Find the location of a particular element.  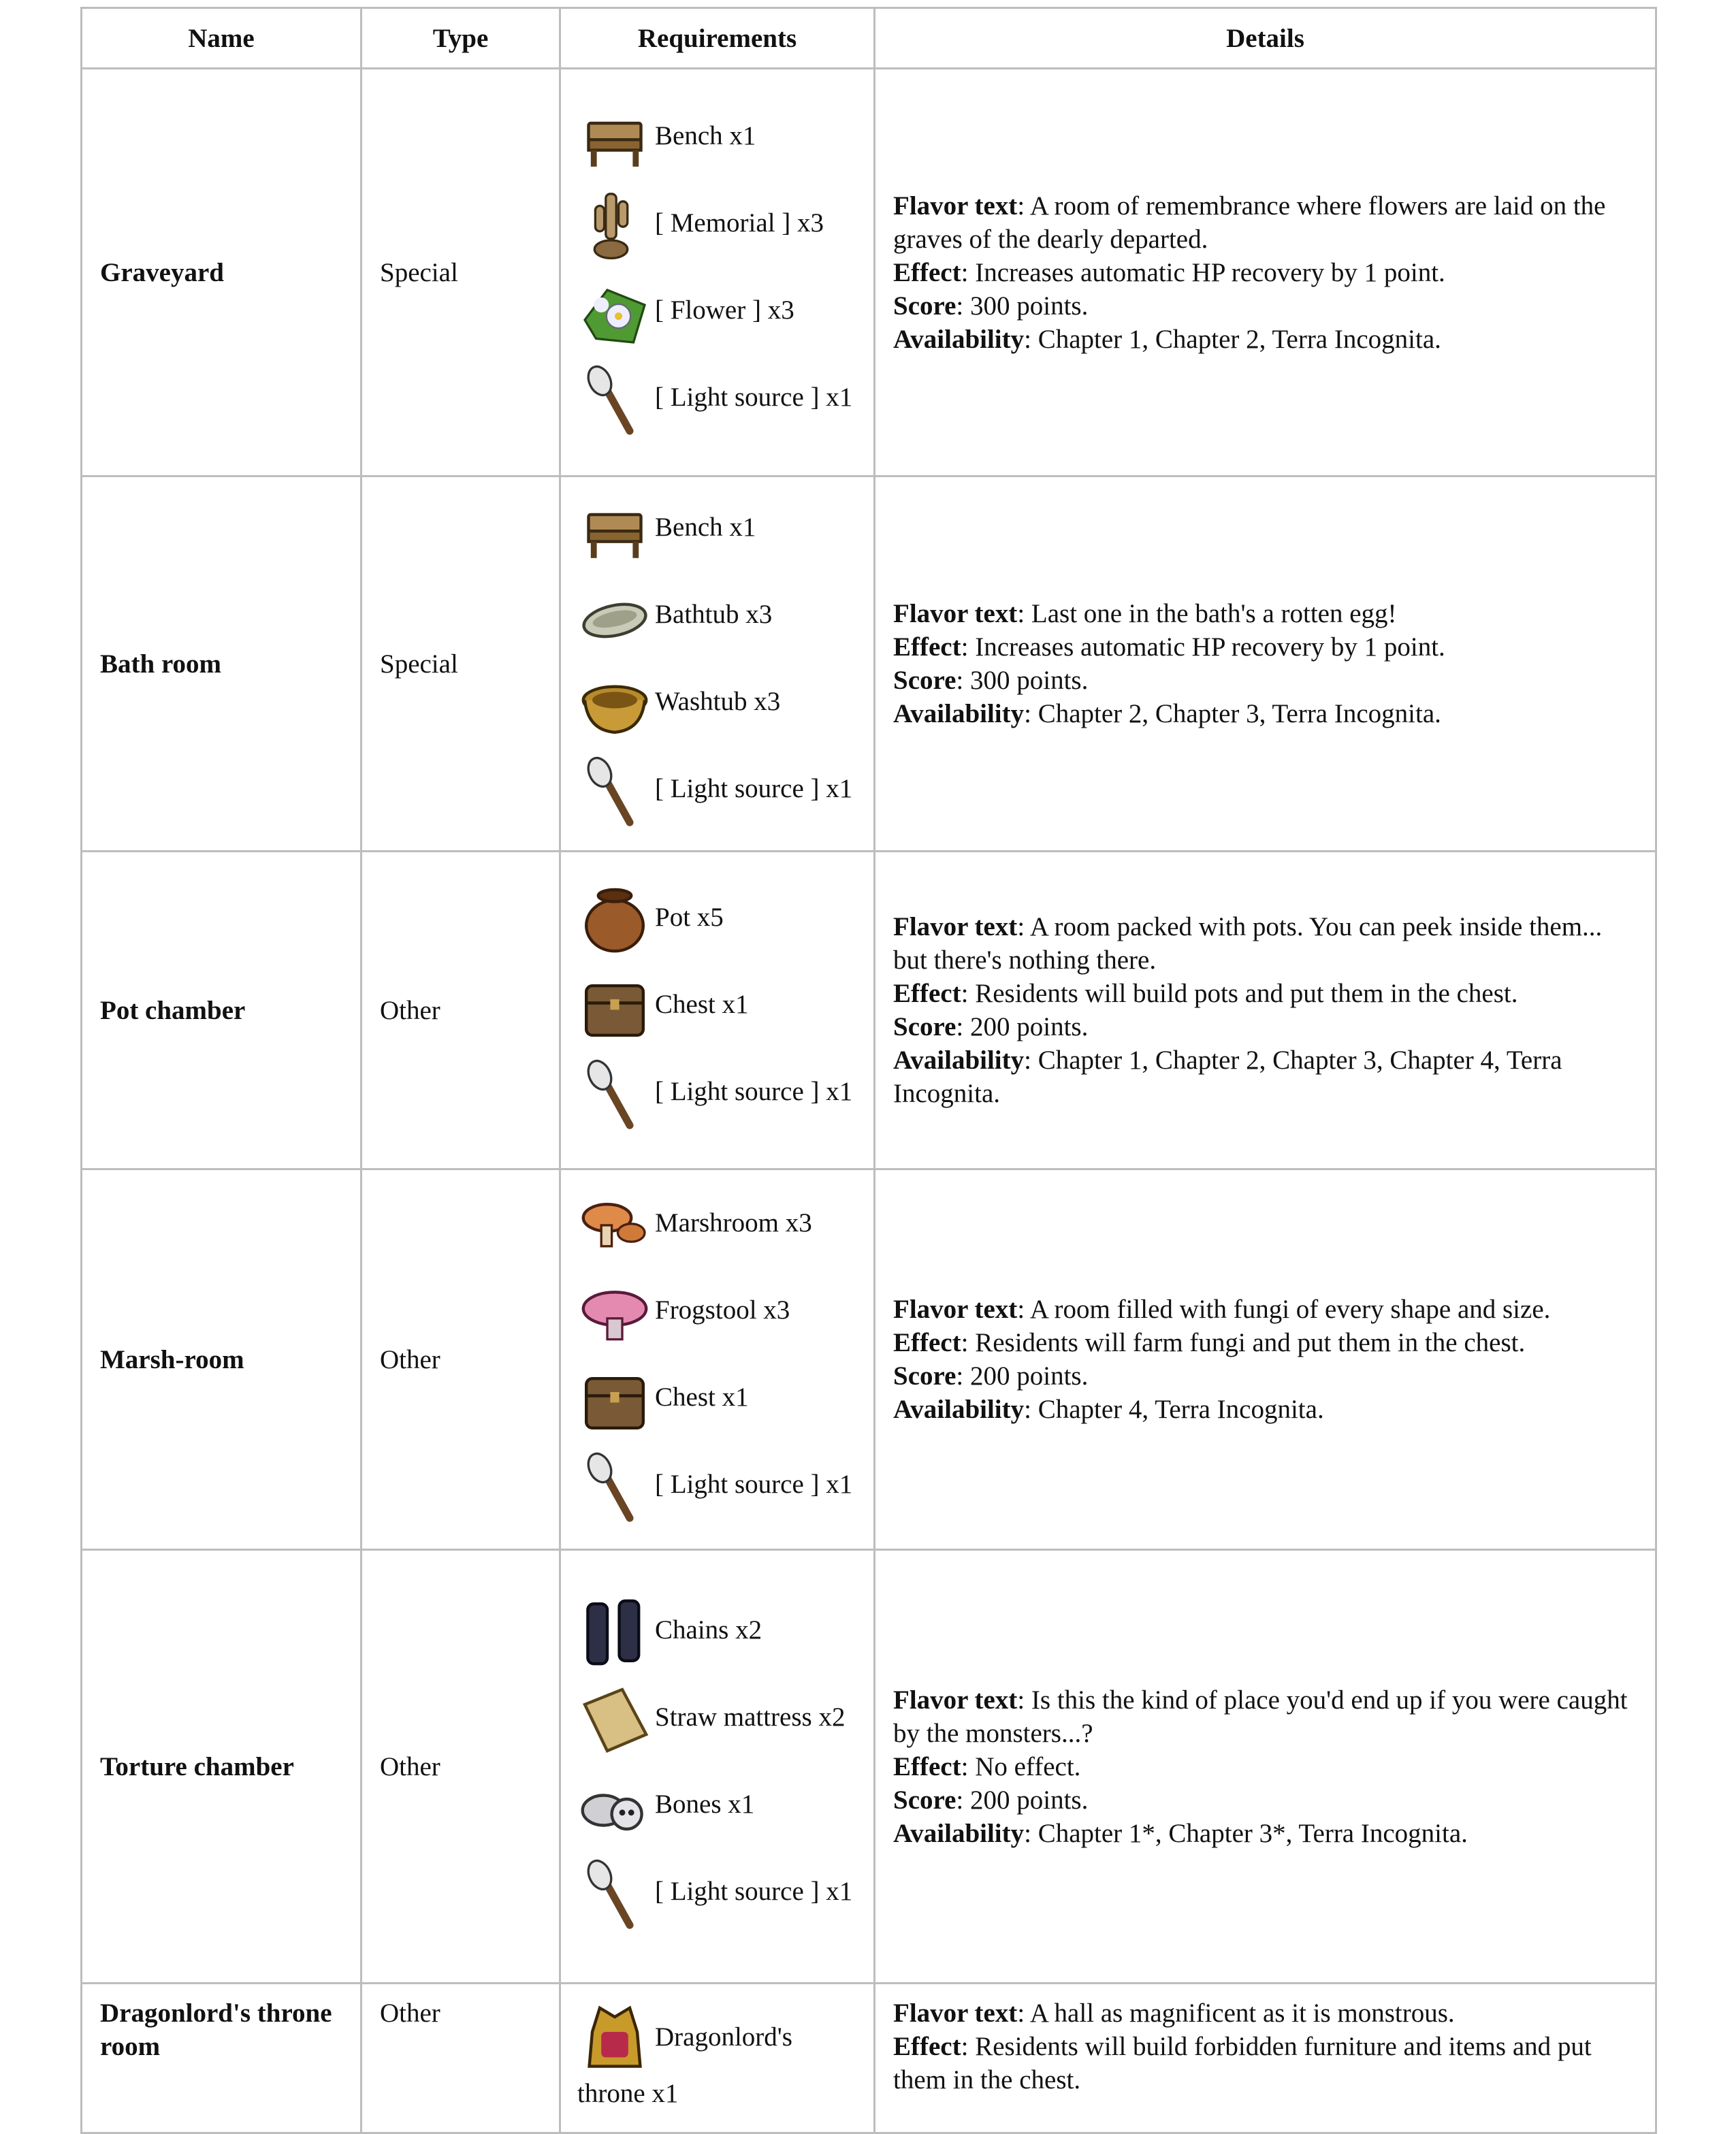

requirement-item: [ Flower ] x3 is located at coordinates (717, 313).